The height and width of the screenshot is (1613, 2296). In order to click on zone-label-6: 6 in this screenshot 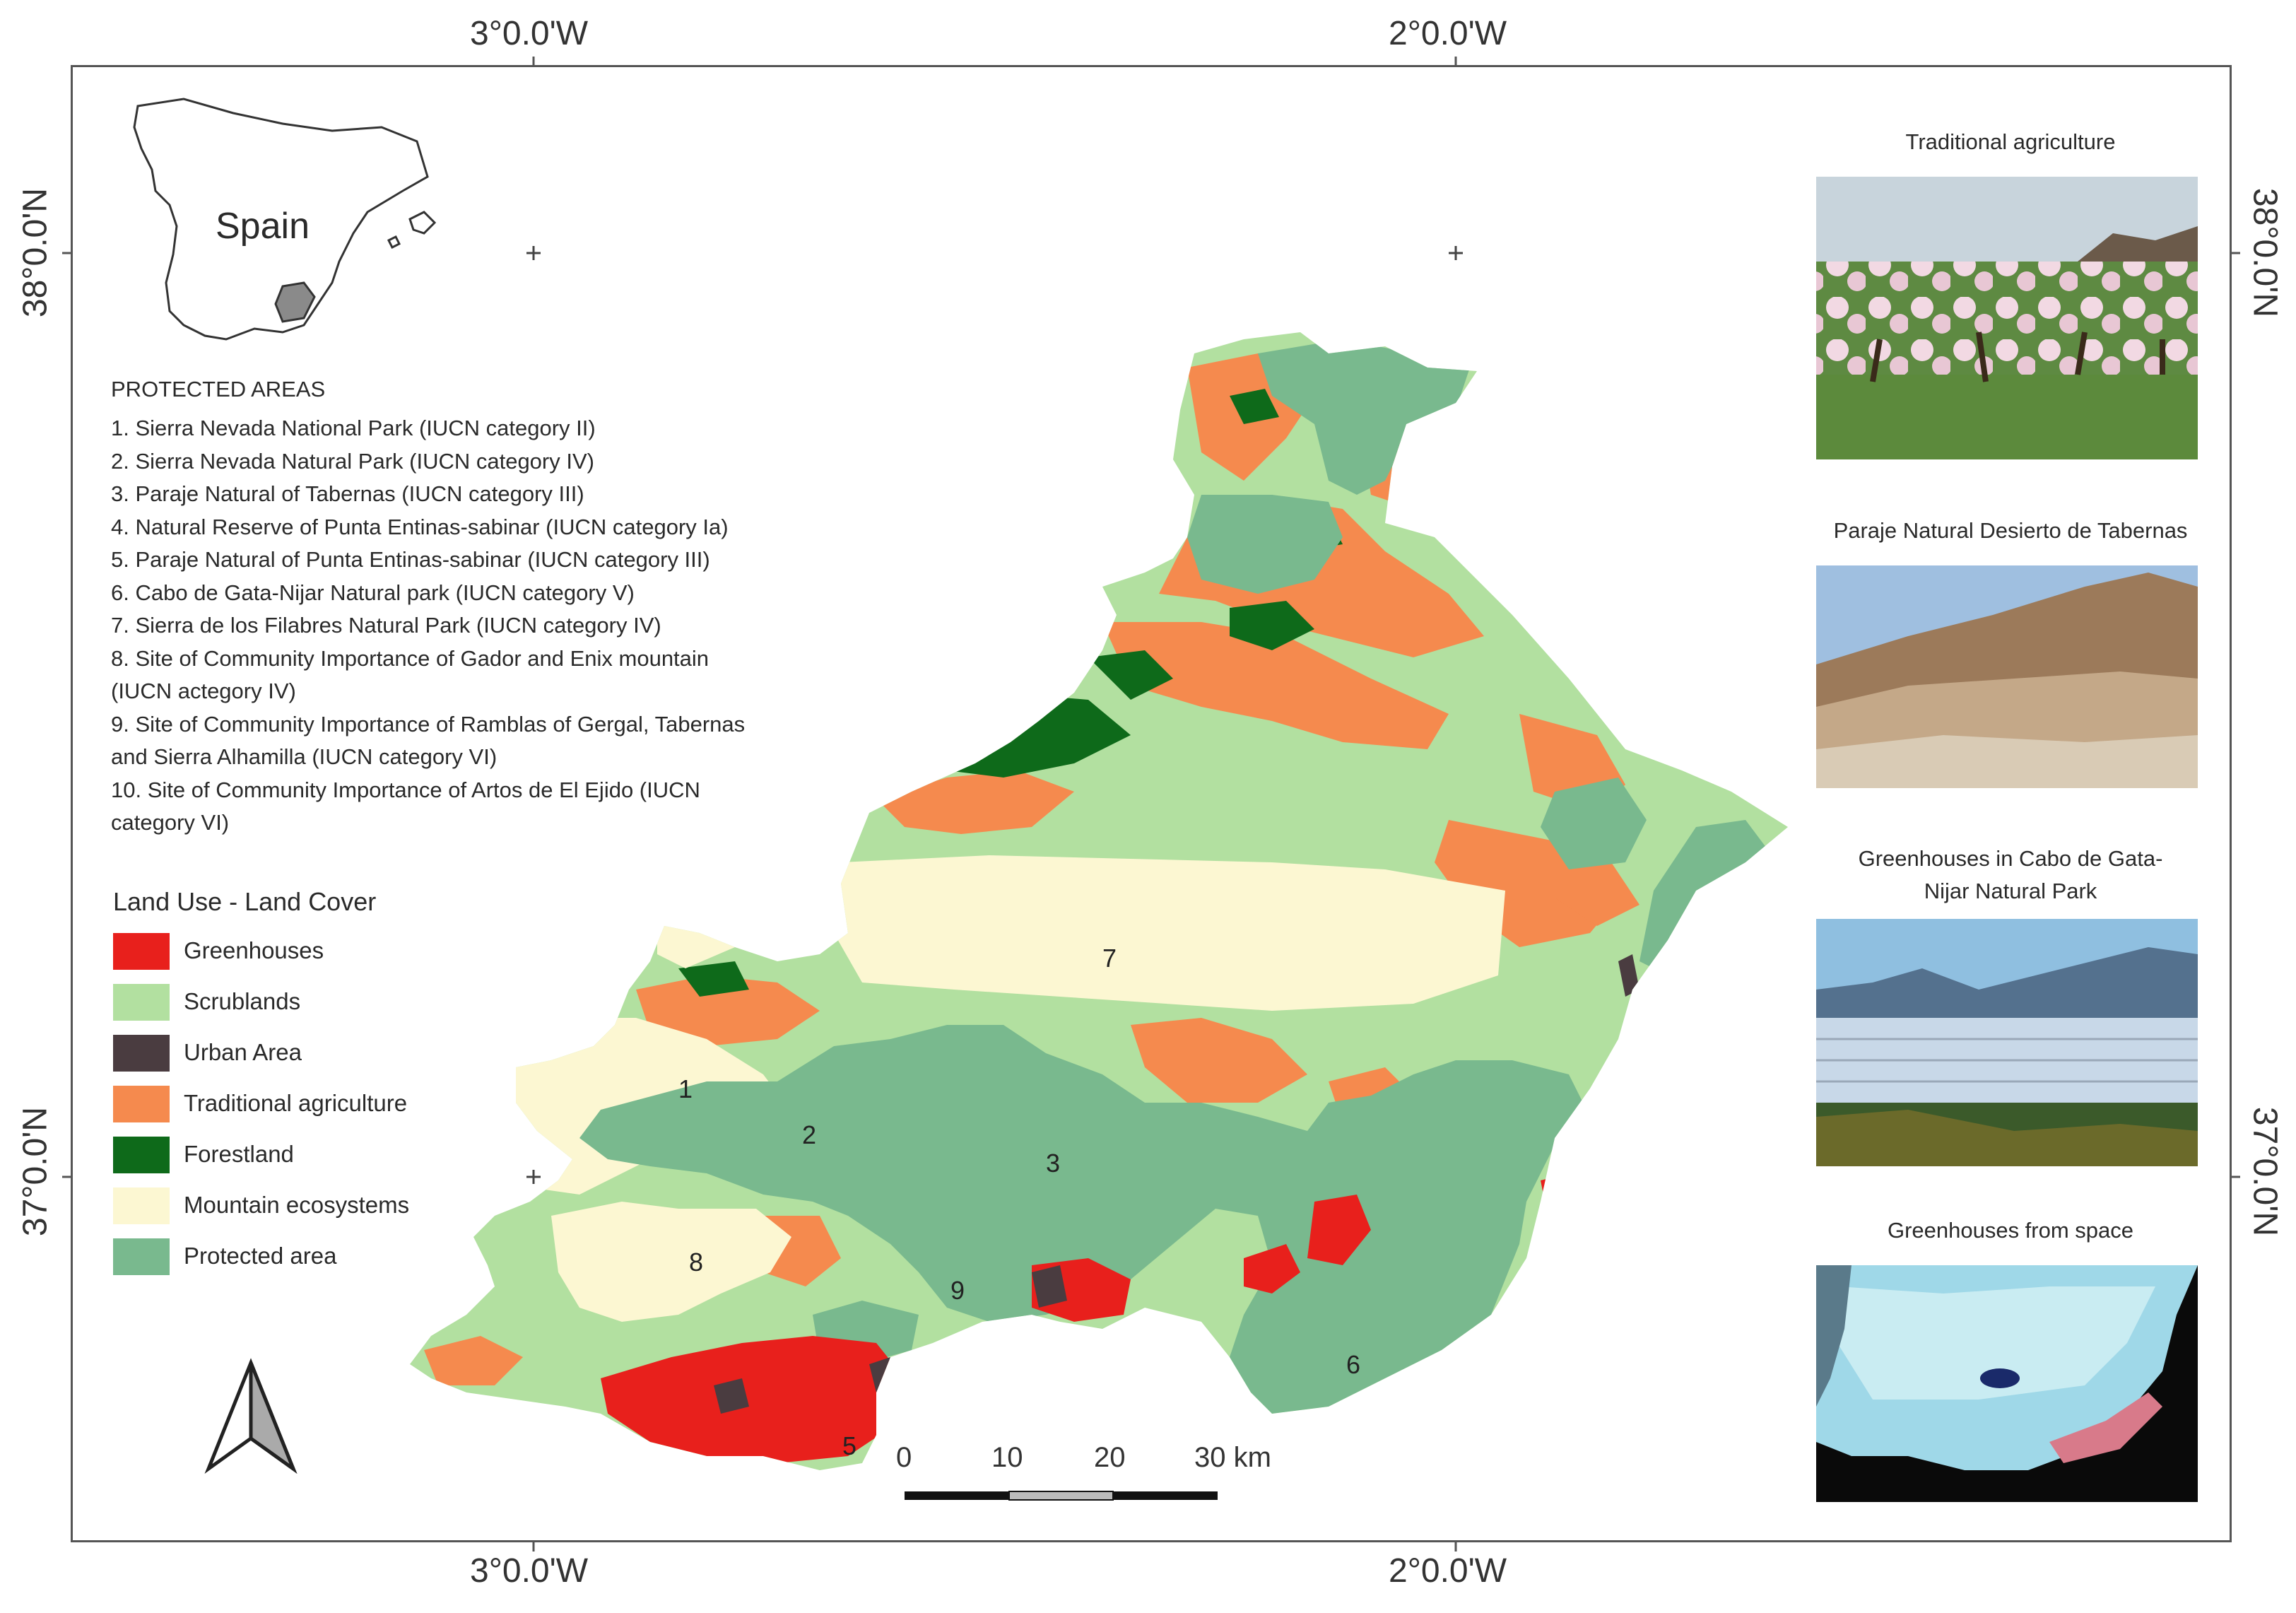, I will do `click(1354, 1364)`.